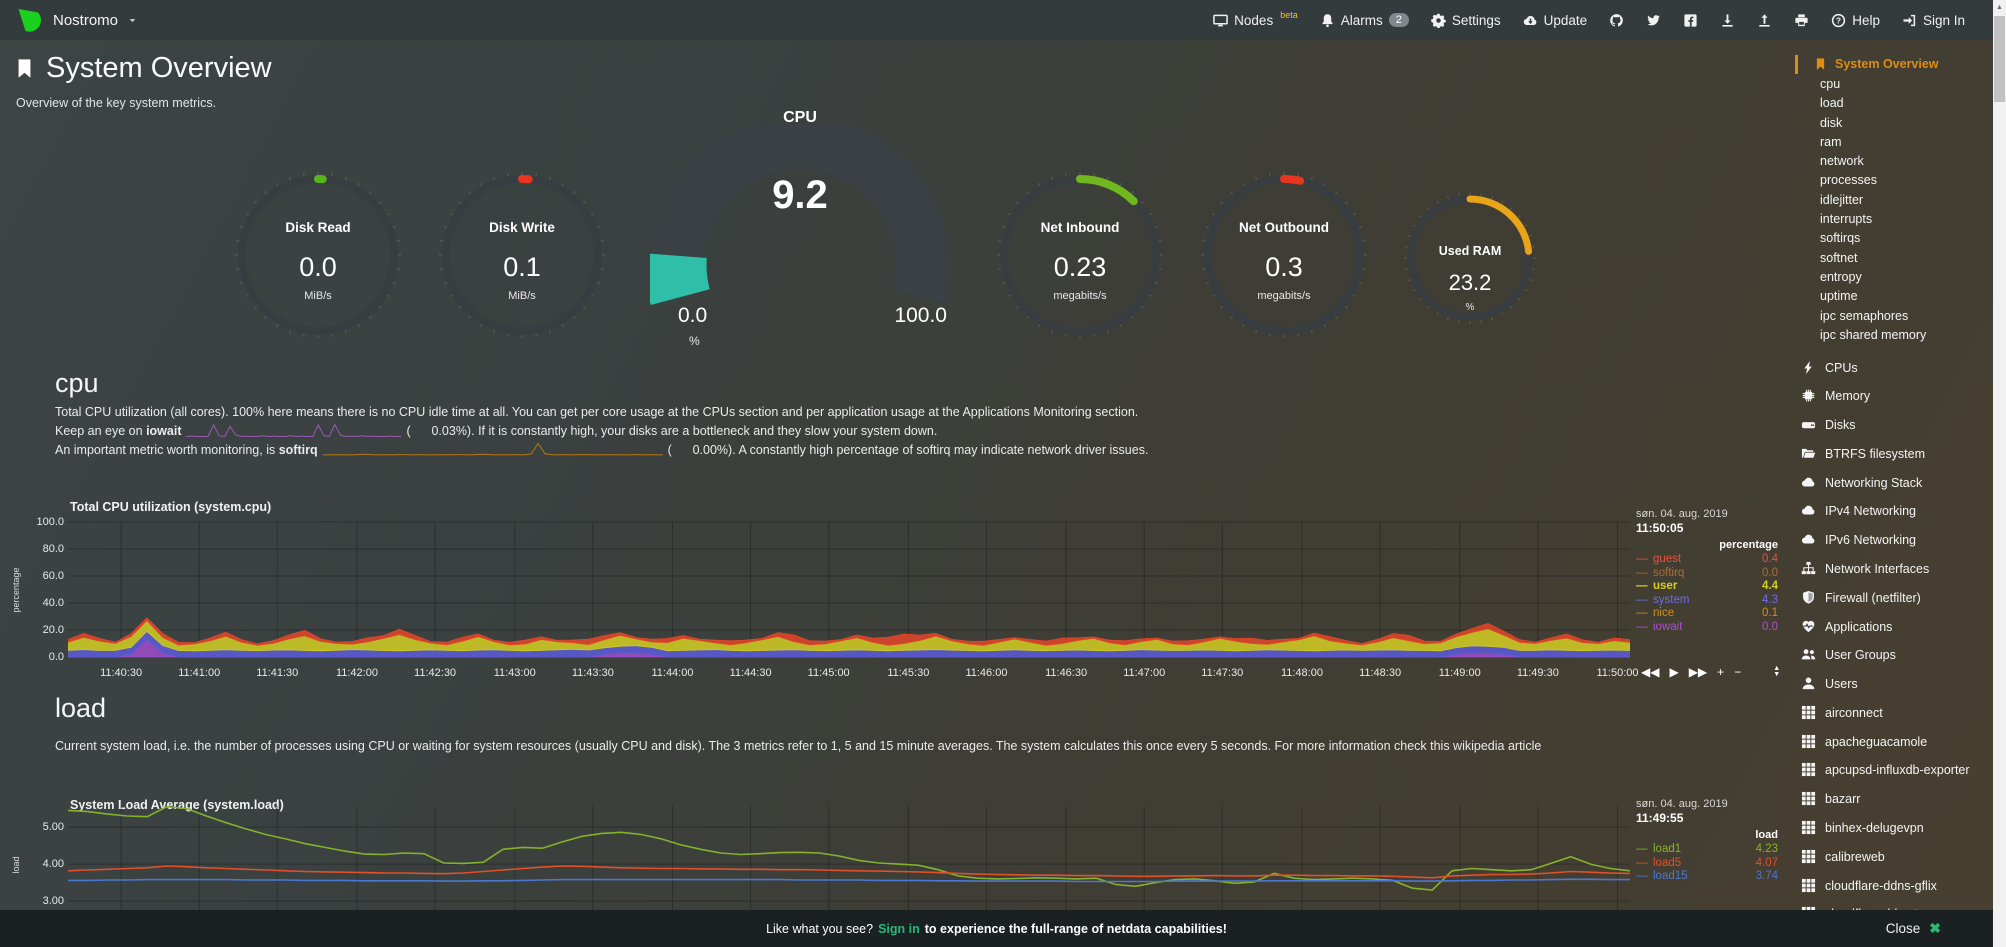 This screenshot has height=947, width=2006. What do you see at coordinates (1887, 367) in the screenshot?
I see `sidebar-item-cpus: CPUs` at bounding box center [1887, 367].